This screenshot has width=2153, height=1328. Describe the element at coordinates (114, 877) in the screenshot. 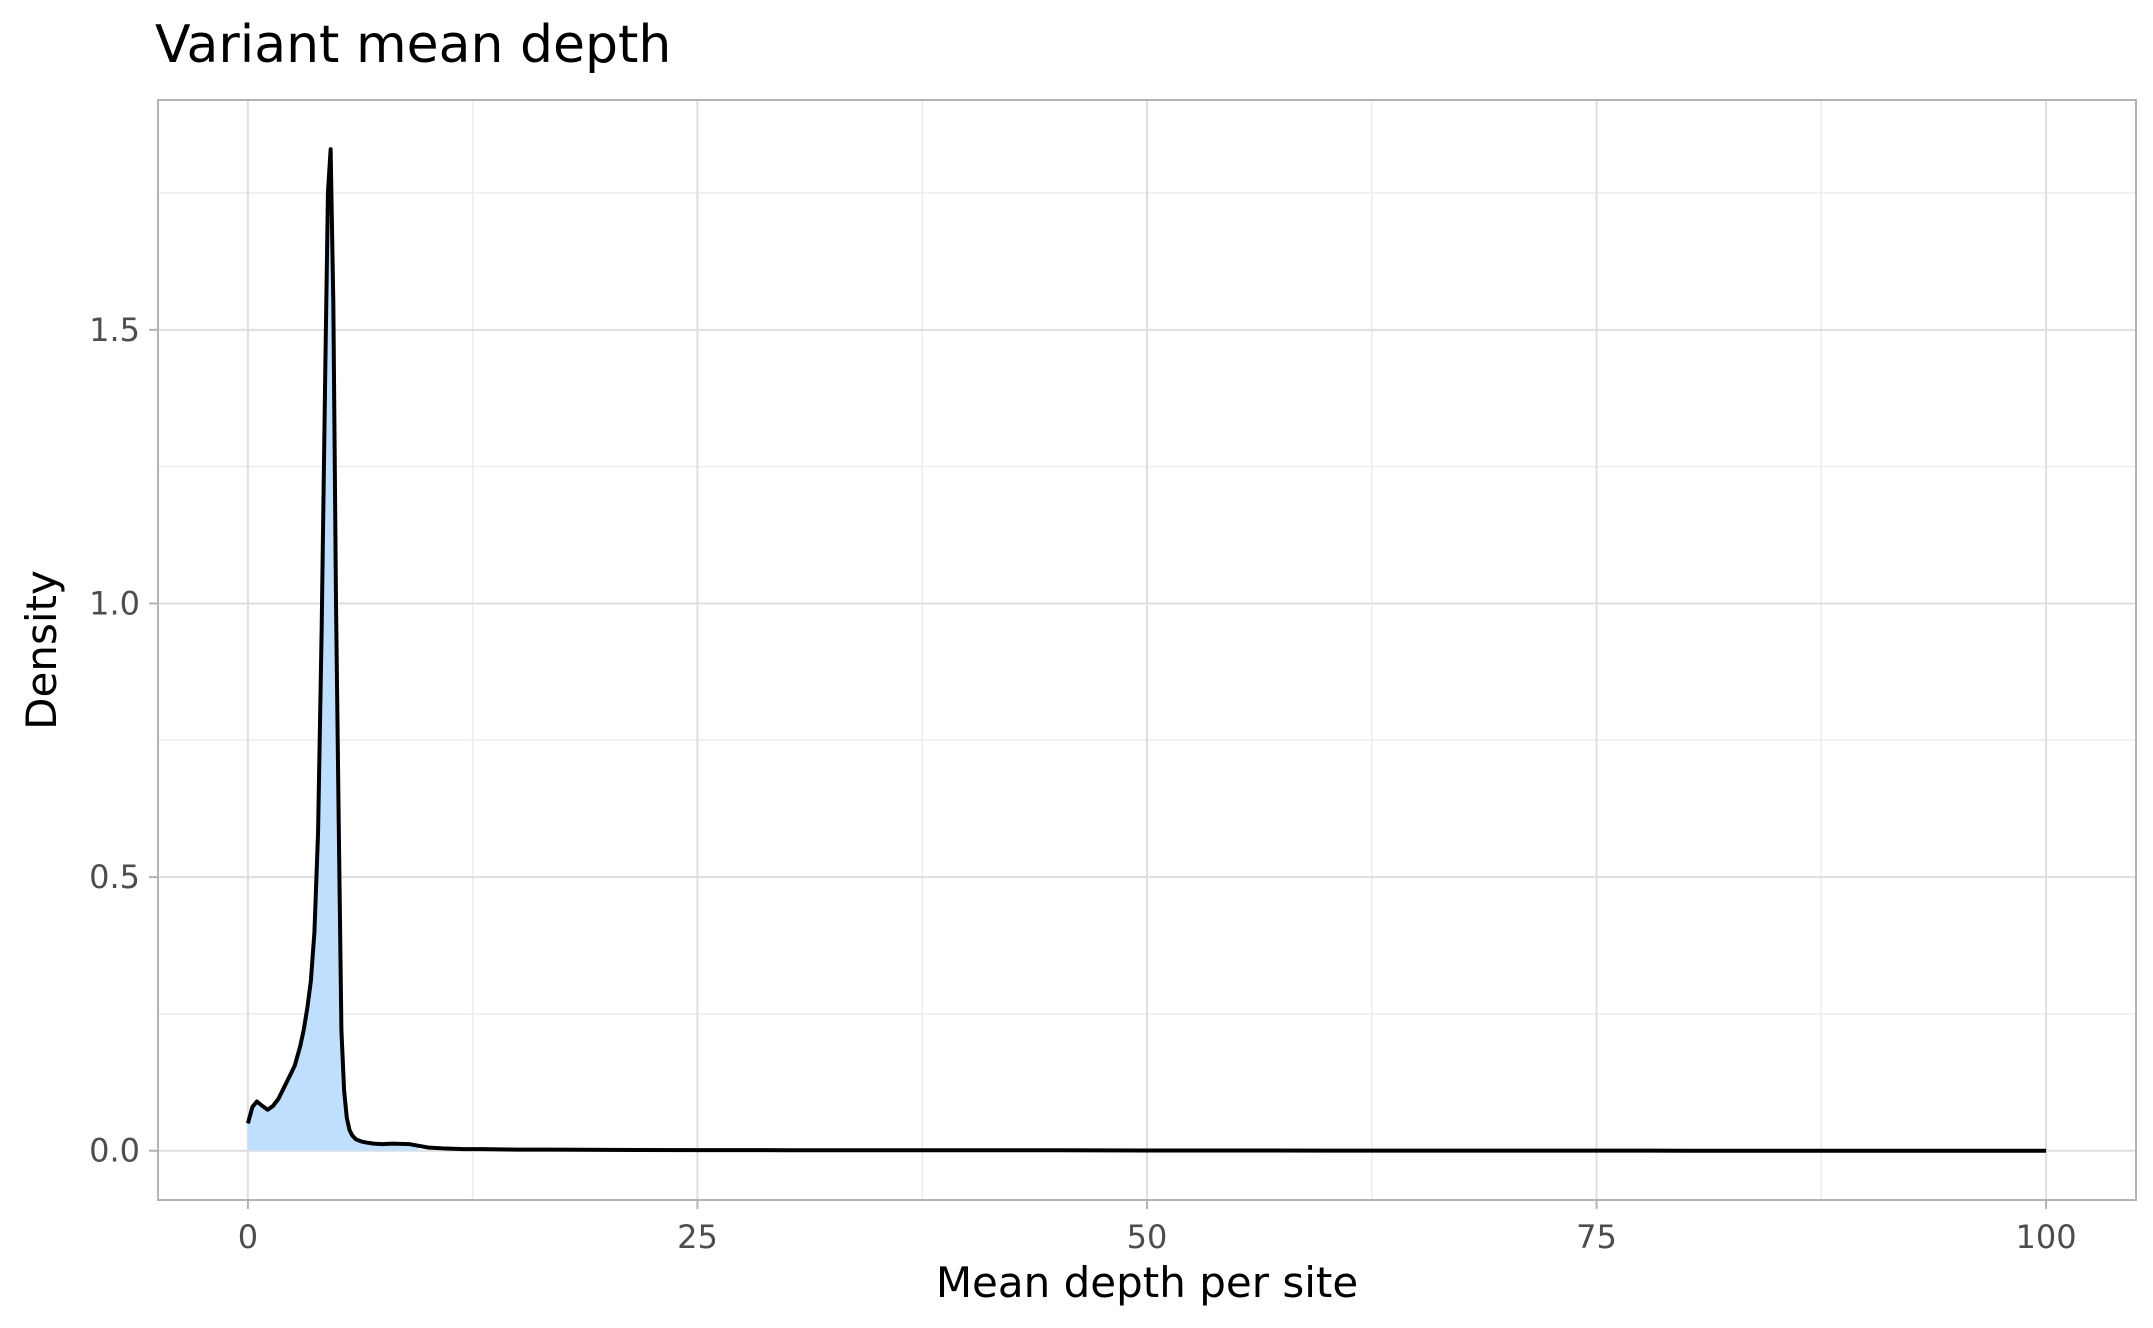

I see `y-tick-label: 0.5` at that location.